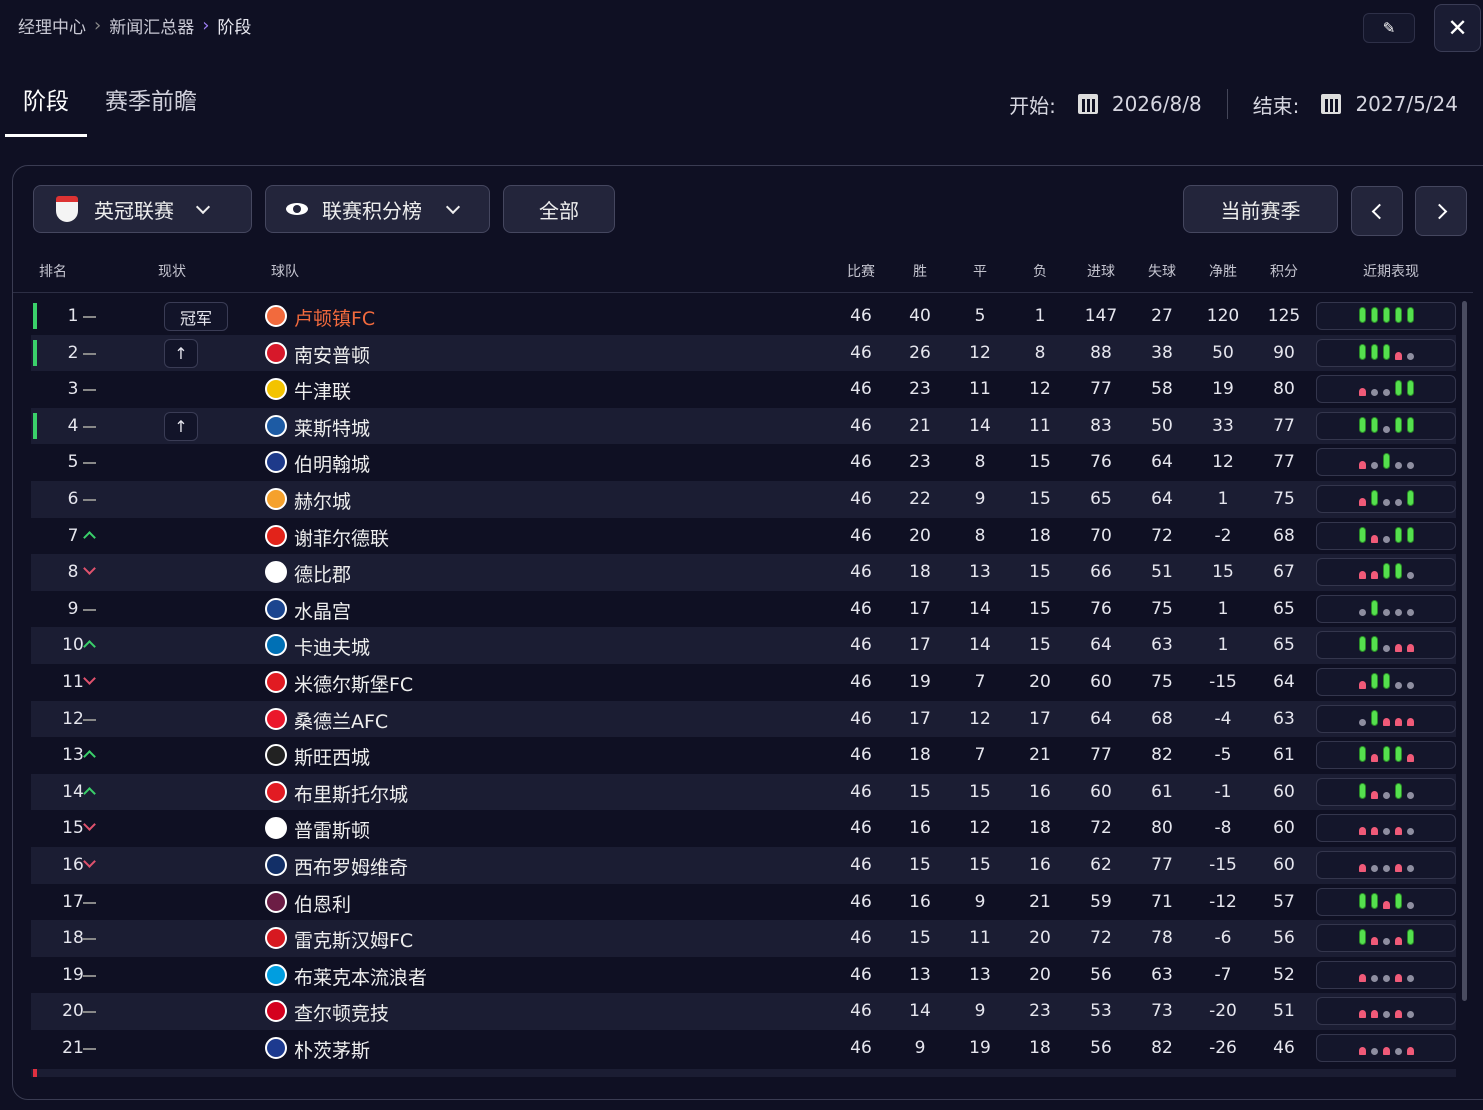 The width and height of the screenshot is (1483, 1110). What do you see at coordinates (1162, 272) in the screenshot?
I see `col-goals-against: 失球` at bounding box center [1162, 272].